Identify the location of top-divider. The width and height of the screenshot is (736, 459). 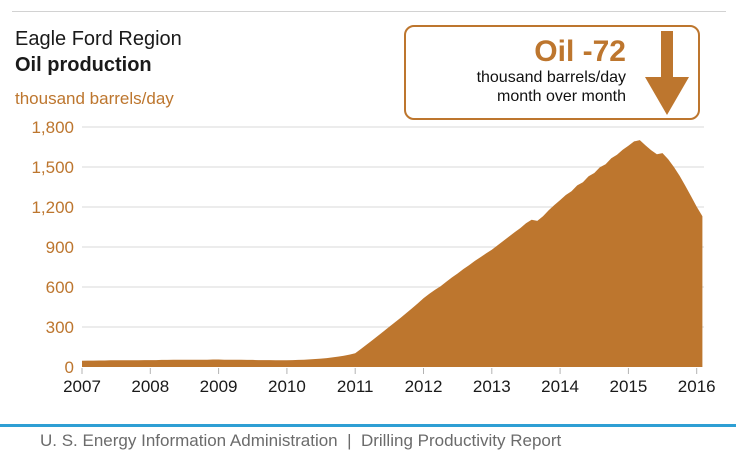
(369, 11).